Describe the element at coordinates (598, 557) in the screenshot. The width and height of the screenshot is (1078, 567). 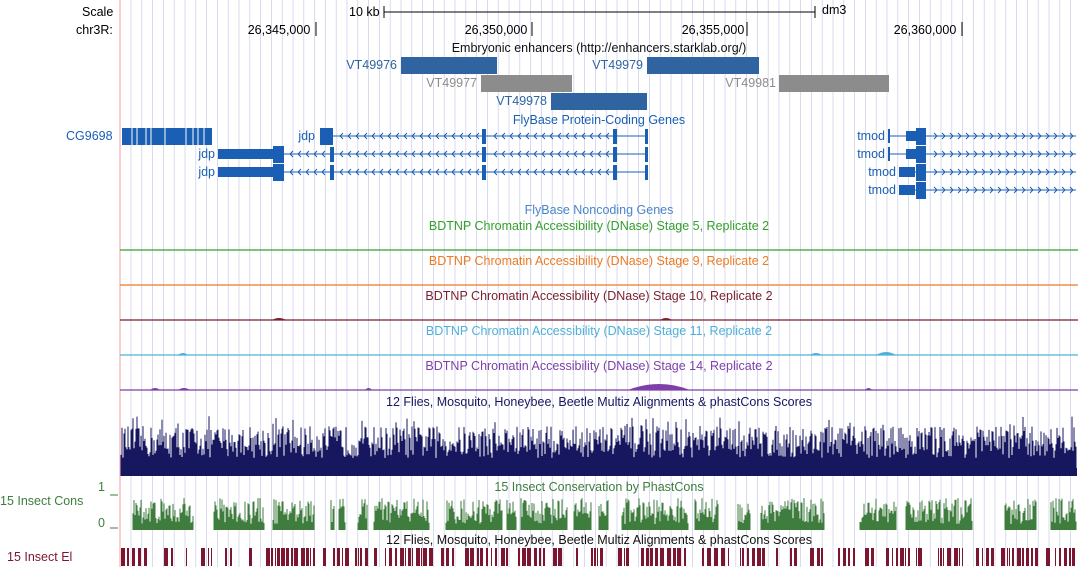
I see `conserved-elements` at that location.